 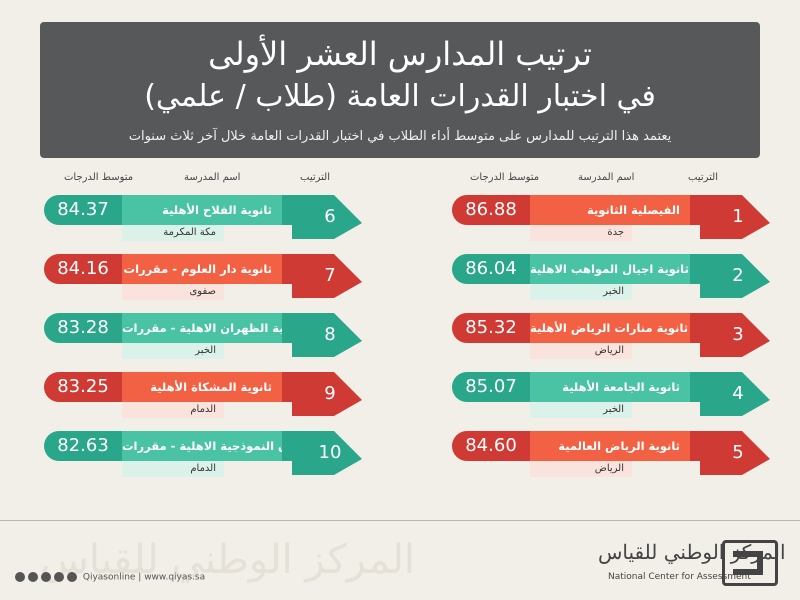 I want to click on school-name: ثانوية الرياض العالمية, so click(x=610, y=446).